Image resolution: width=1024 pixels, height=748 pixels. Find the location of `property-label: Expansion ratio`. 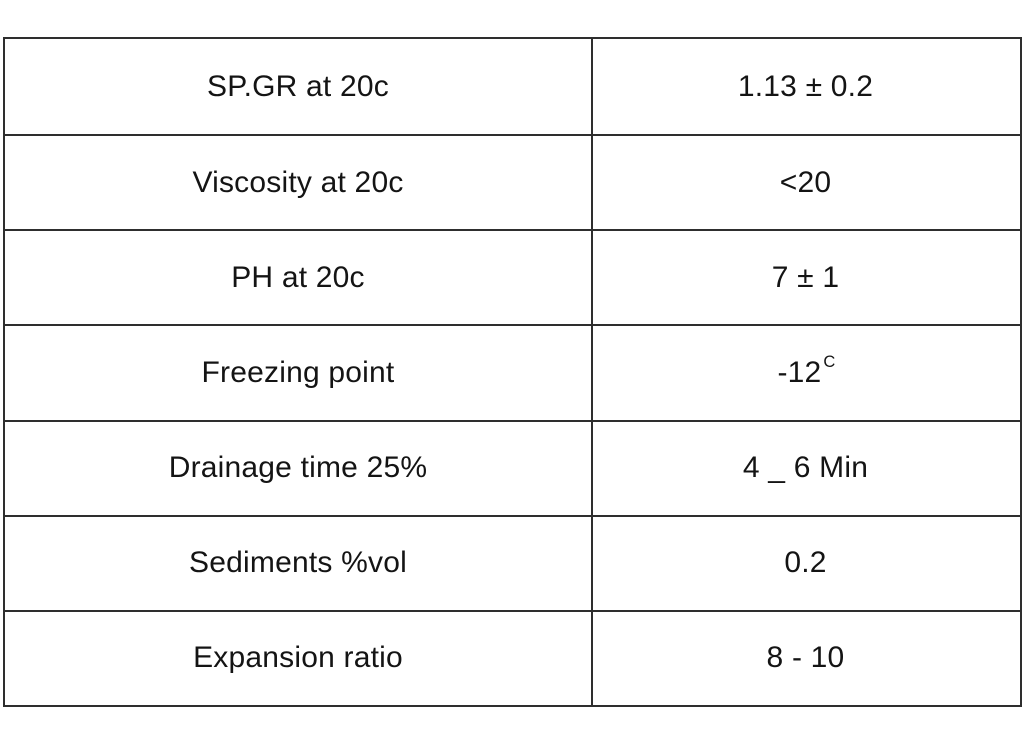

property-label: Expansion ratio is located at coordinates (298, 658).